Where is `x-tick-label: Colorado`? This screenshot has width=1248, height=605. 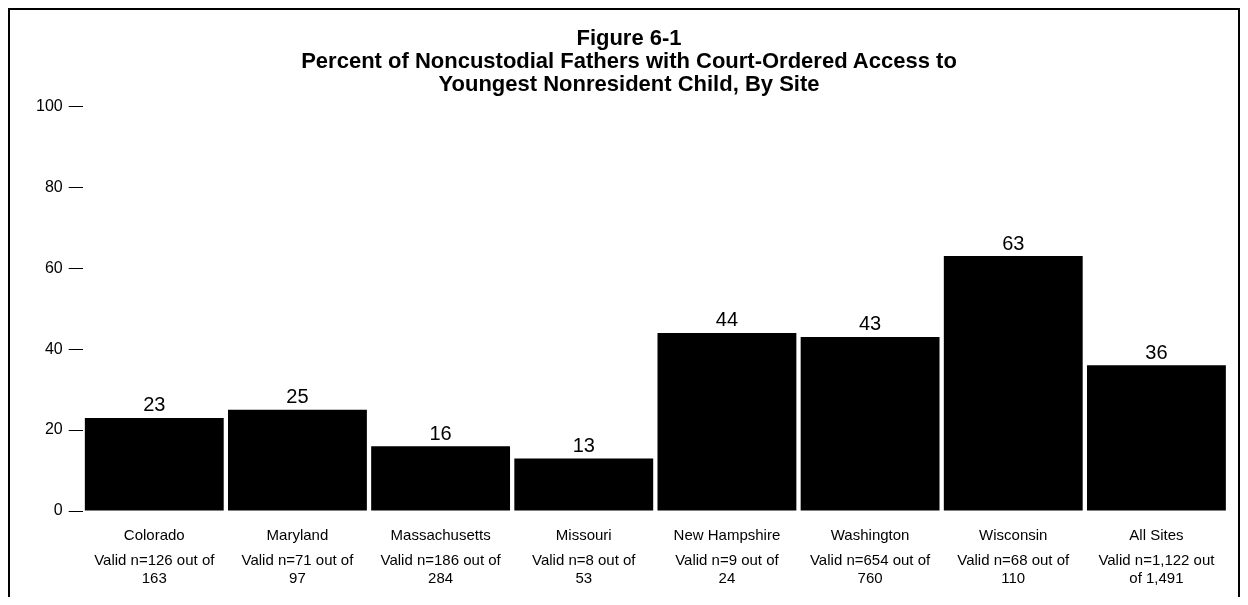
x-tick-label: Colorado is located at coordinates (154, 535).